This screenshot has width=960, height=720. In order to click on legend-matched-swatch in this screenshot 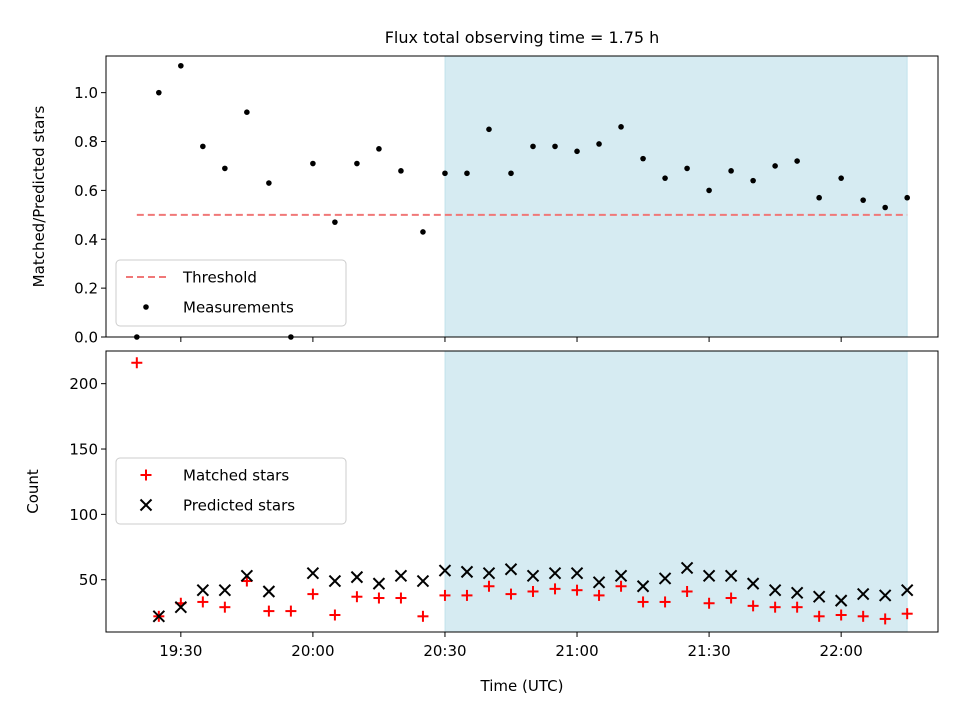, I will do `click(146, 475)`.